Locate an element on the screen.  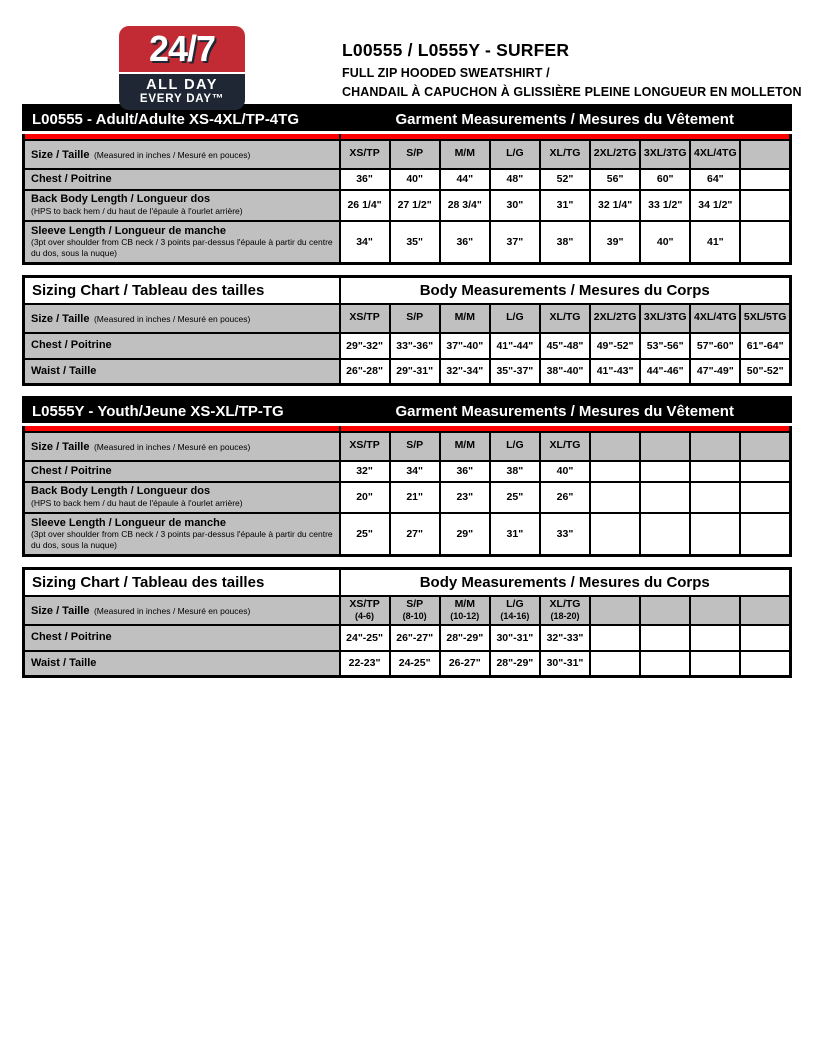
measurement-value: 29" is located at coordinates (464, 534).